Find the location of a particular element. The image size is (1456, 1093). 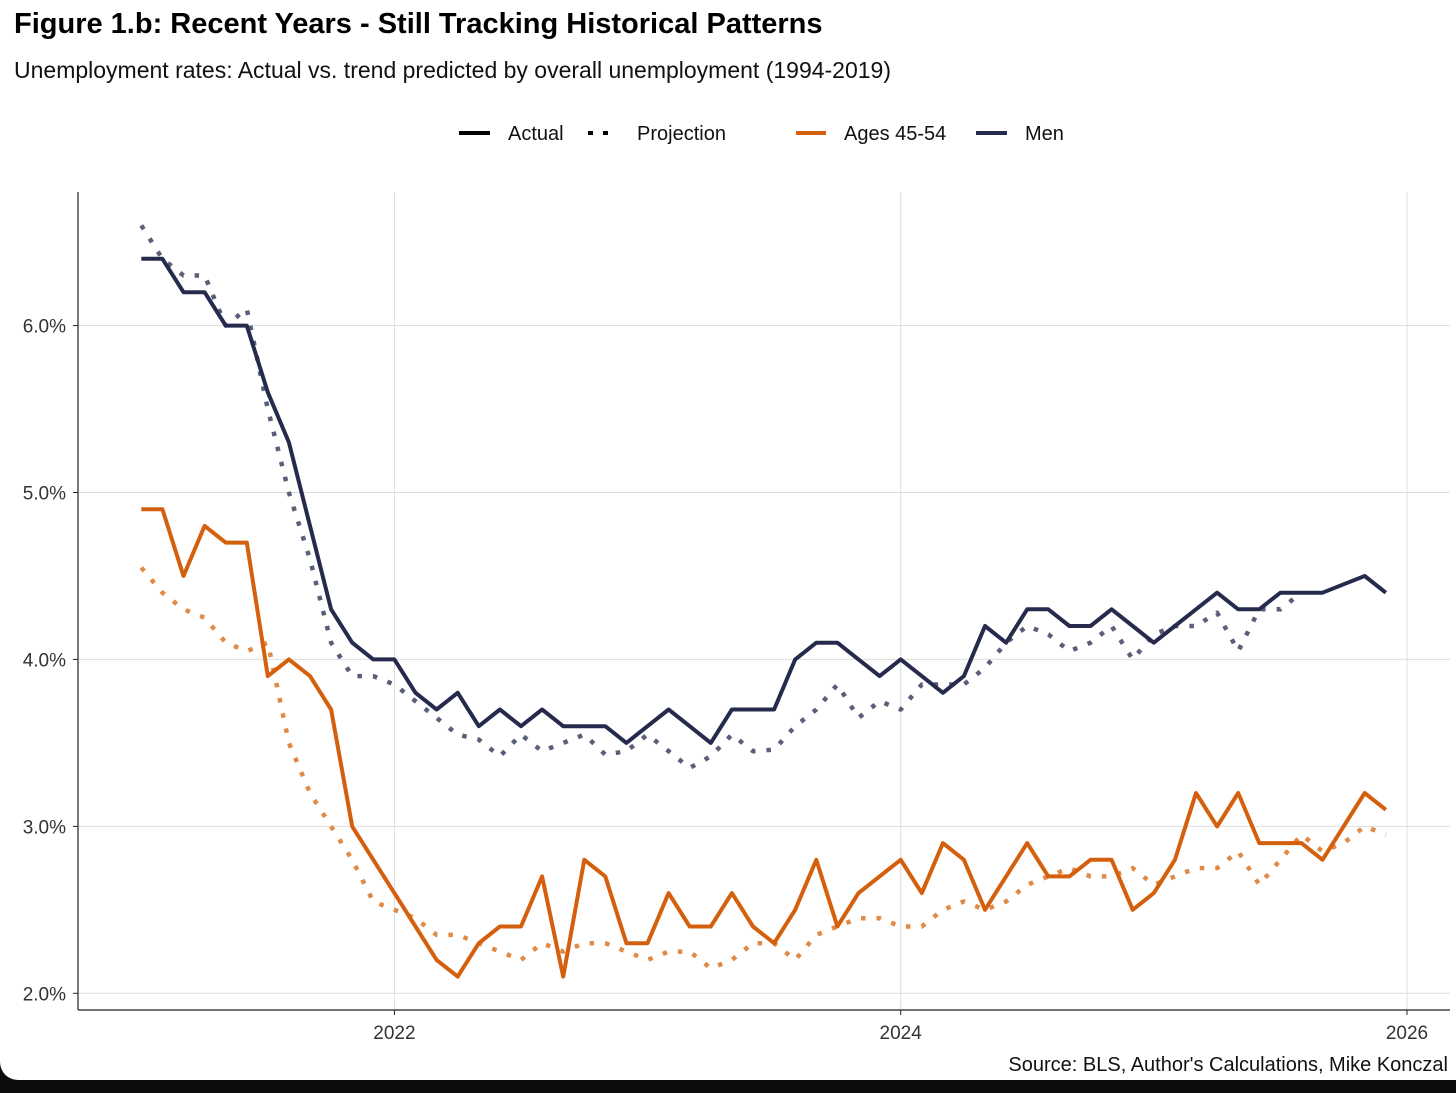

legend-actual-label: Actual is located at coordinates (536, 134).